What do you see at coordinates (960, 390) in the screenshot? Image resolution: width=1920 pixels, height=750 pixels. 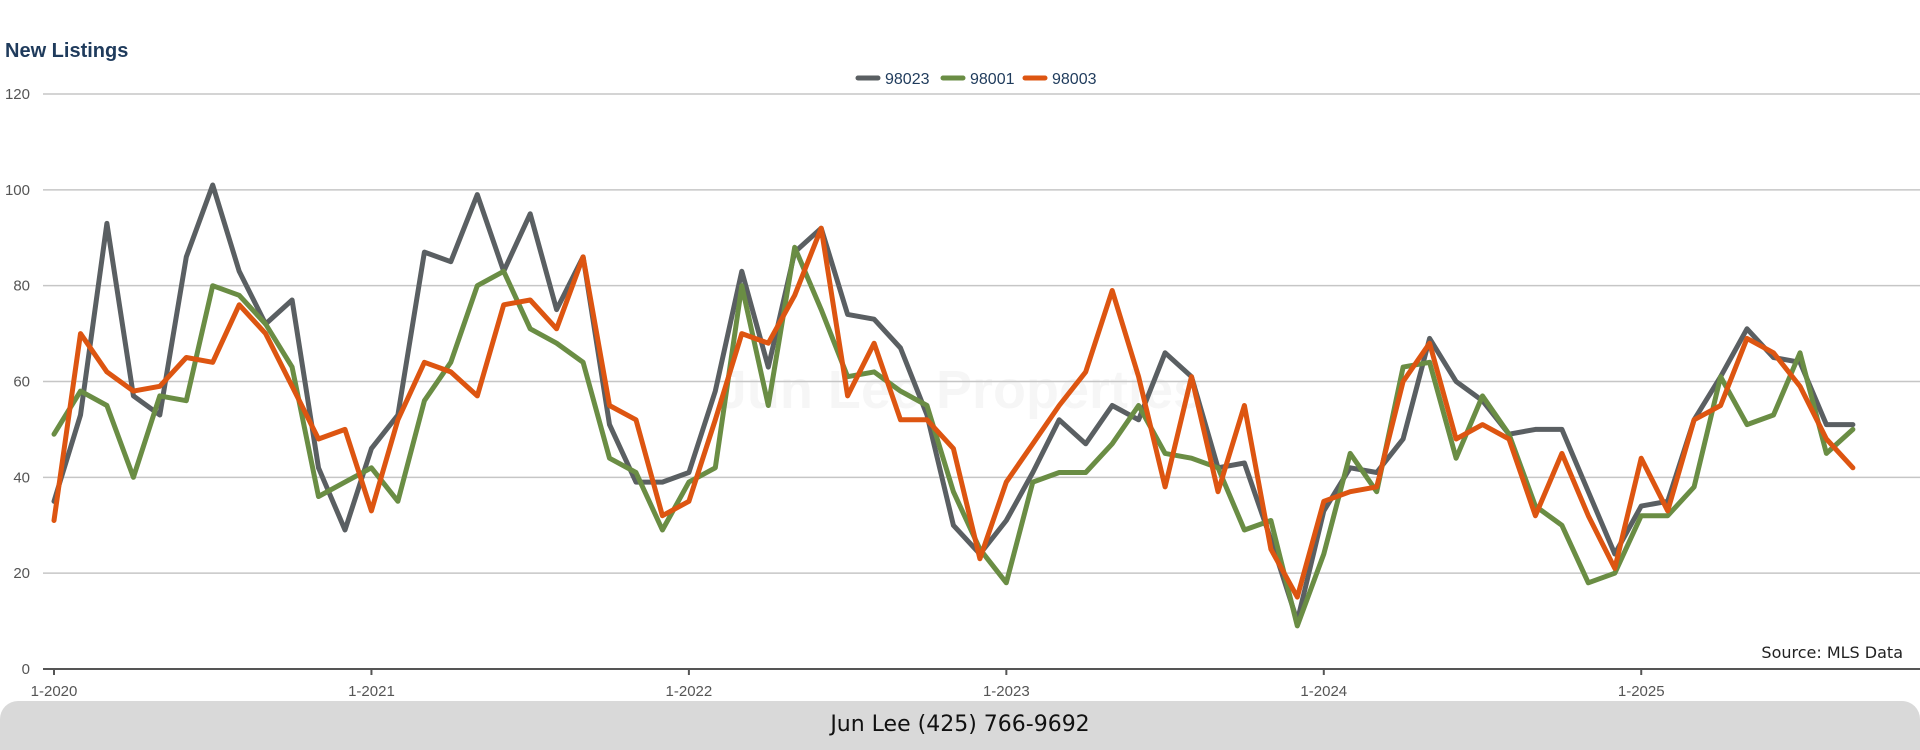 I see `watermark: Jun Lee Properties` at bounding box center [960, 390].